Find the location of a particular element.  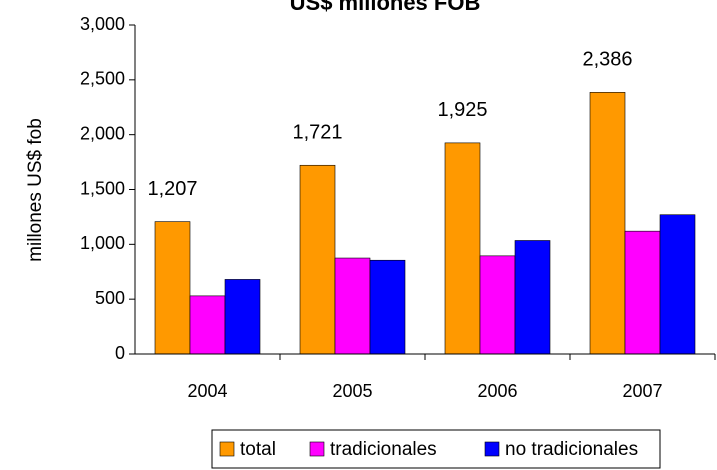

x-tick-label: 2007 is located at coordinates (642, 391).